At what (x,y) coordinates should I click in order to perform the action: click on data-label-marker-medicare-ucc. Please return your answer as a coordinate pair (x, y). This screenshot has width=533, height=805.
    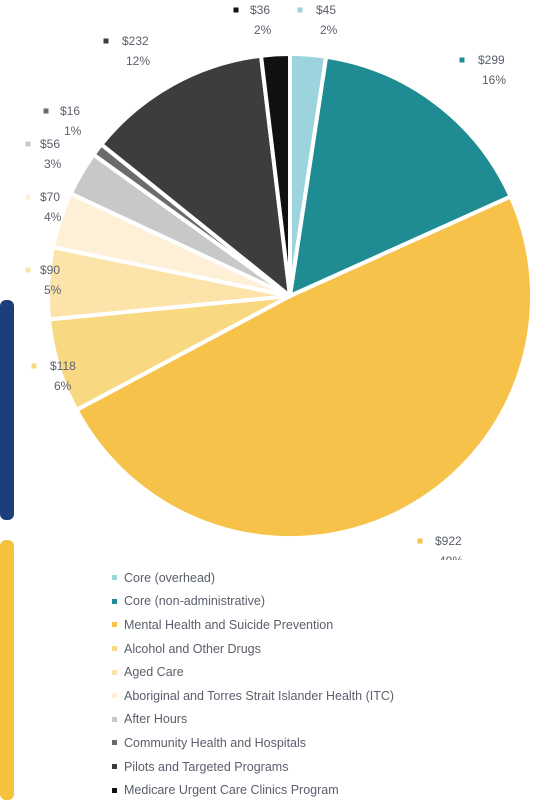
    Looking at the image, I should click on (236, 10).